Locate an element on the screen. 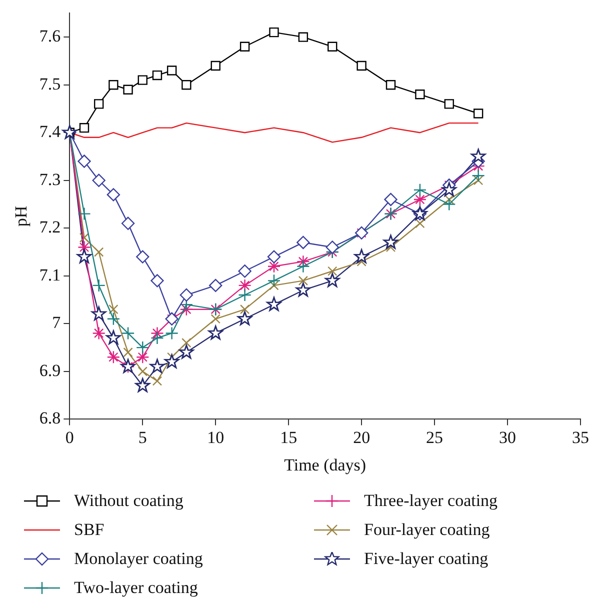 The image size is (592, 606). y-tick-label: 7.3 is located at coordinates (50, 179).